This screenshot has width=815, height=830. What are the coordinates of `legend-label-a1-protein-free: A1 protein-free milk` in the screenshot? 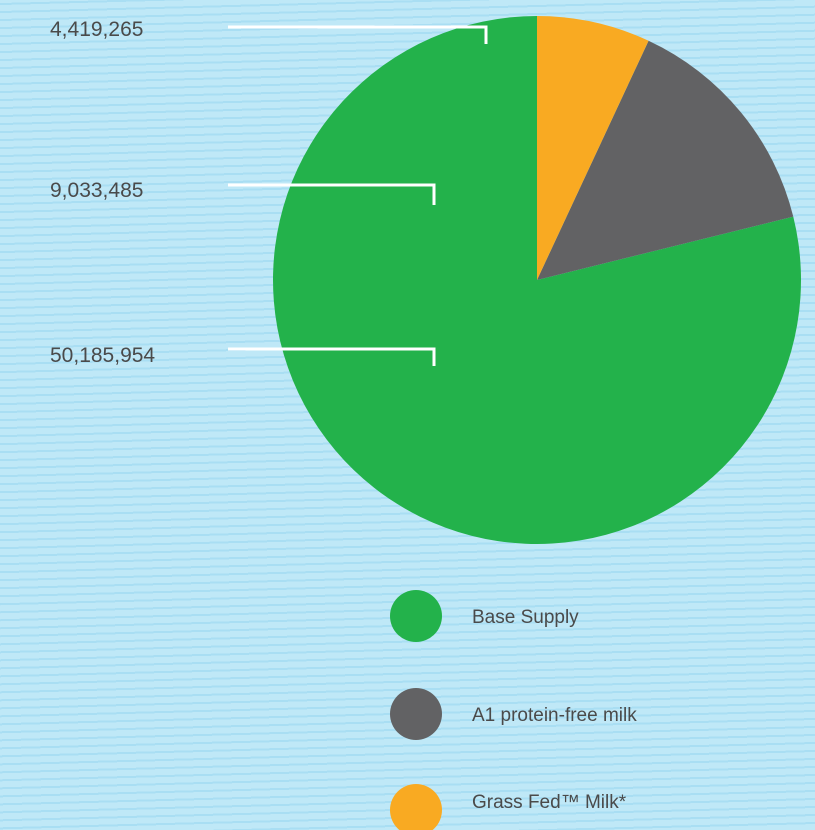 It's located at (554, 715).